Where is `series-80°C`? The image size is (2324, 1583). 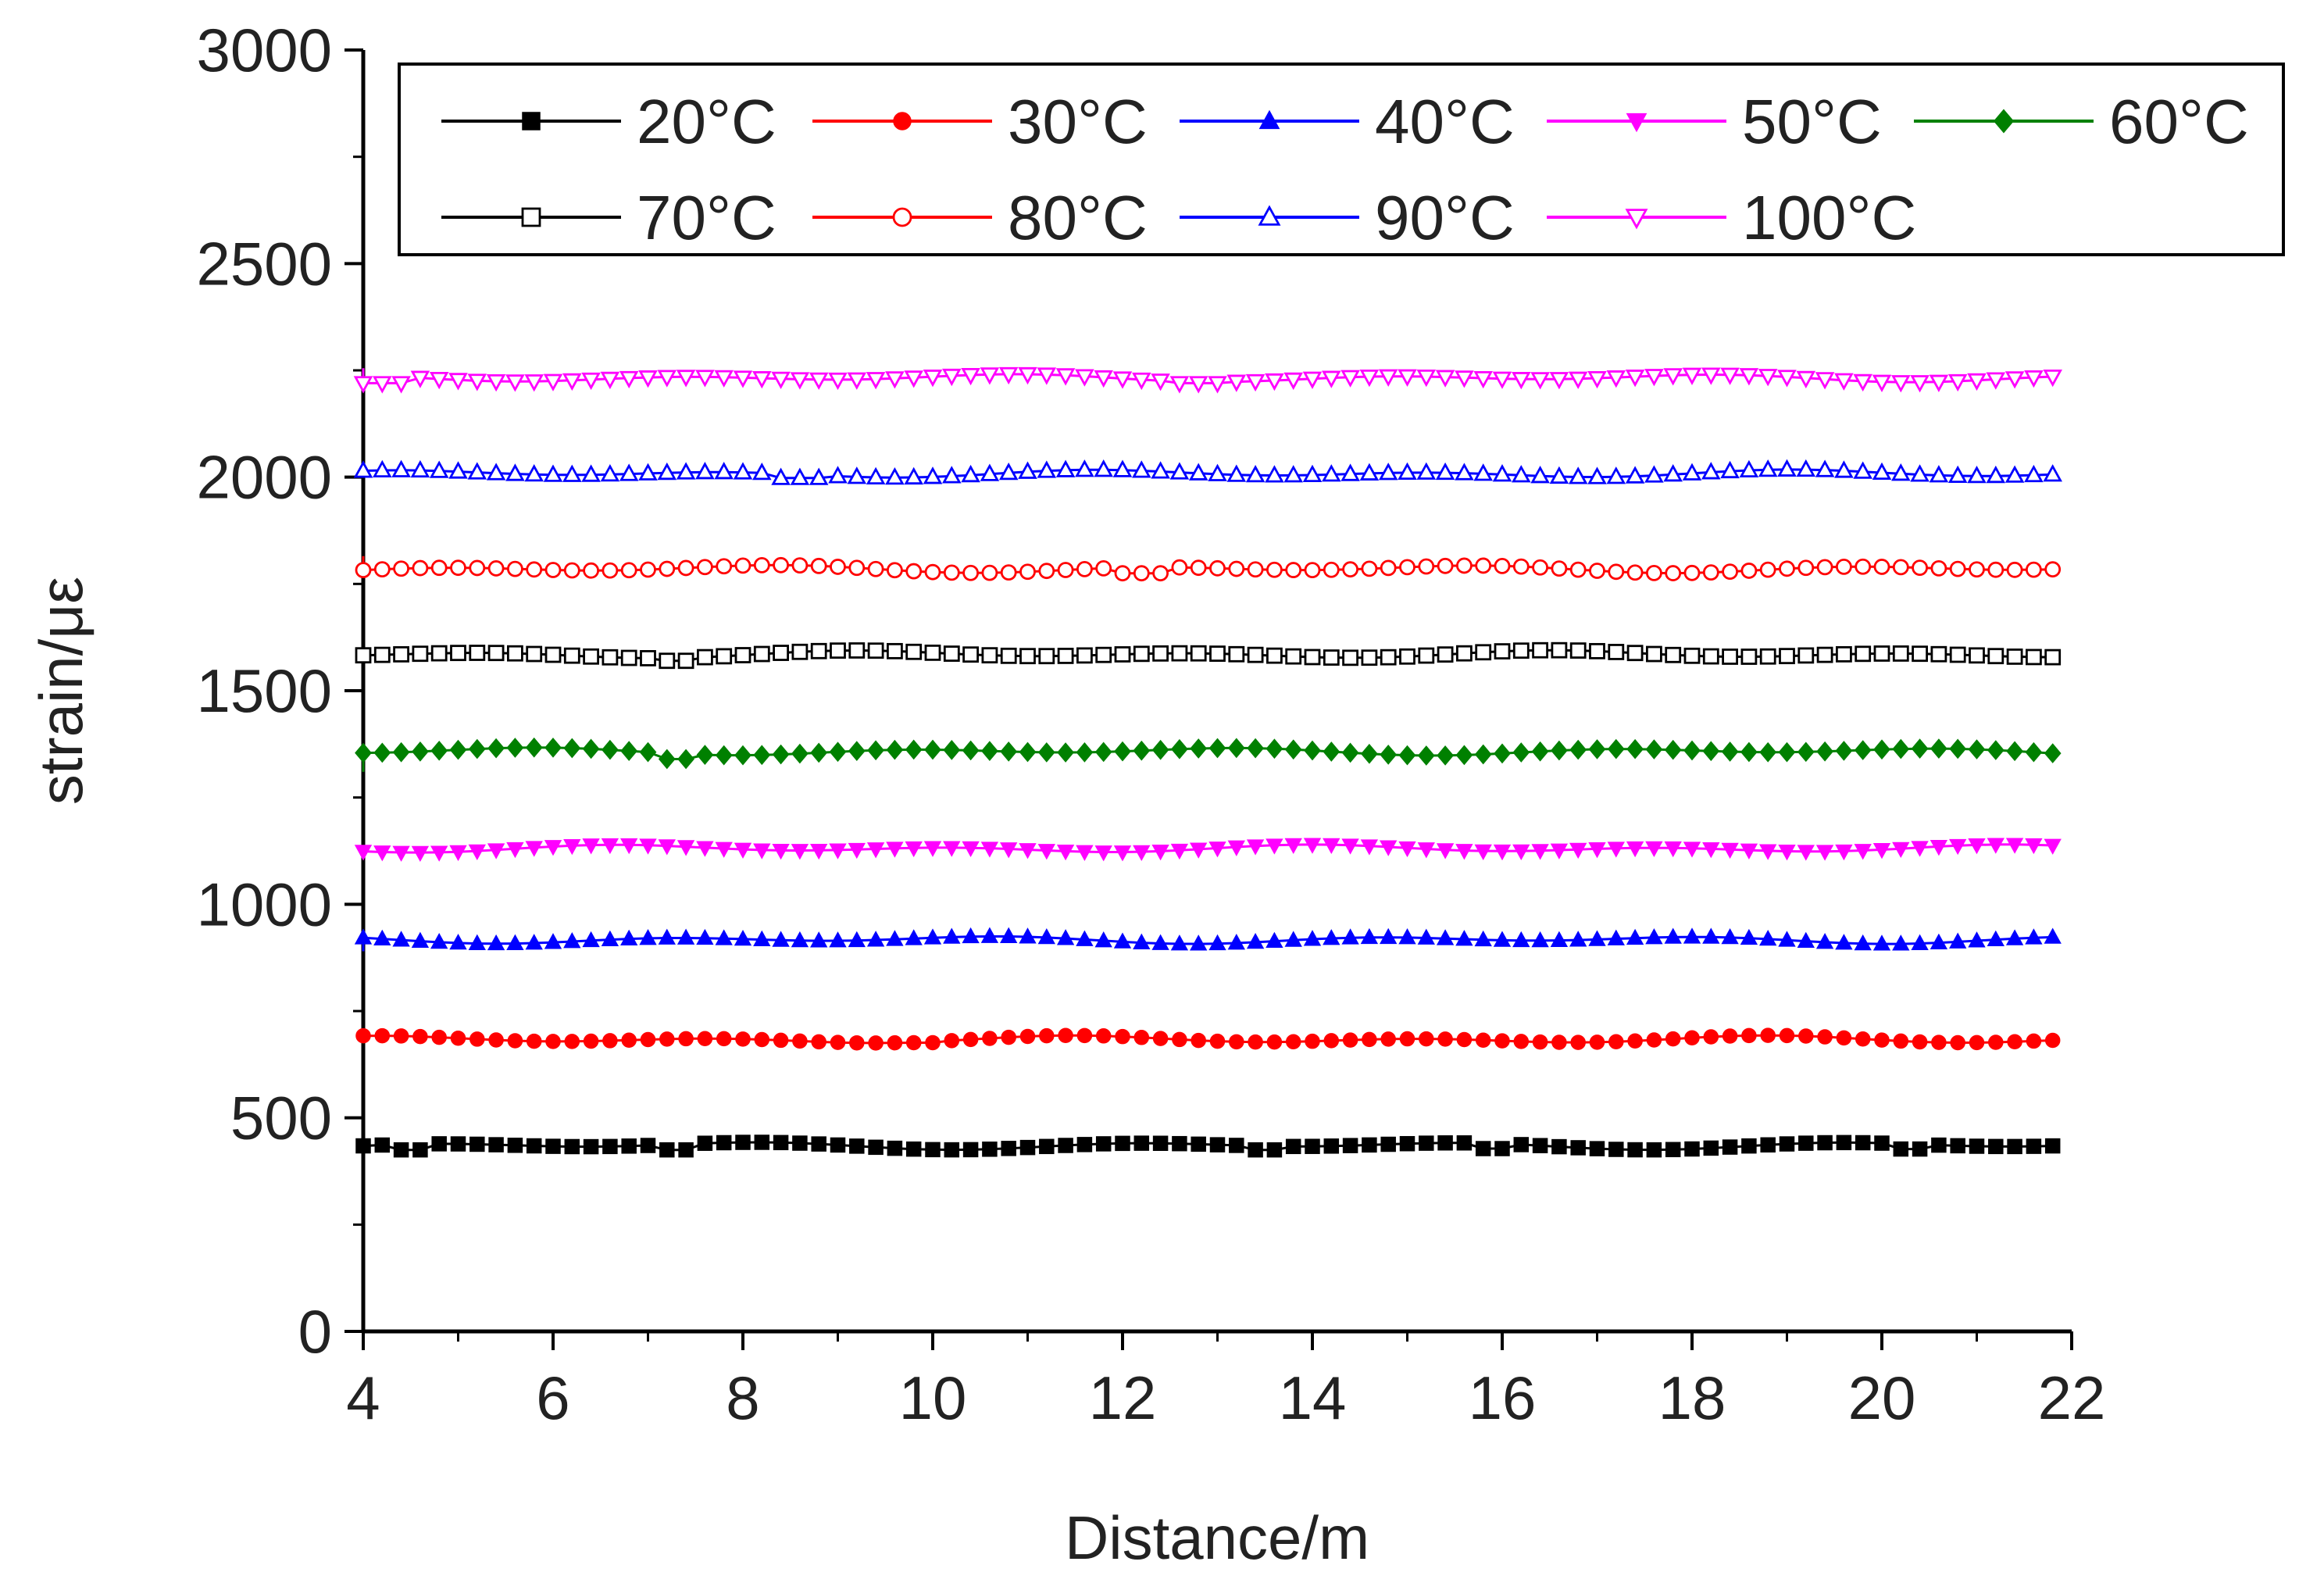
series-80°C is located at coordinates (1208, 569).